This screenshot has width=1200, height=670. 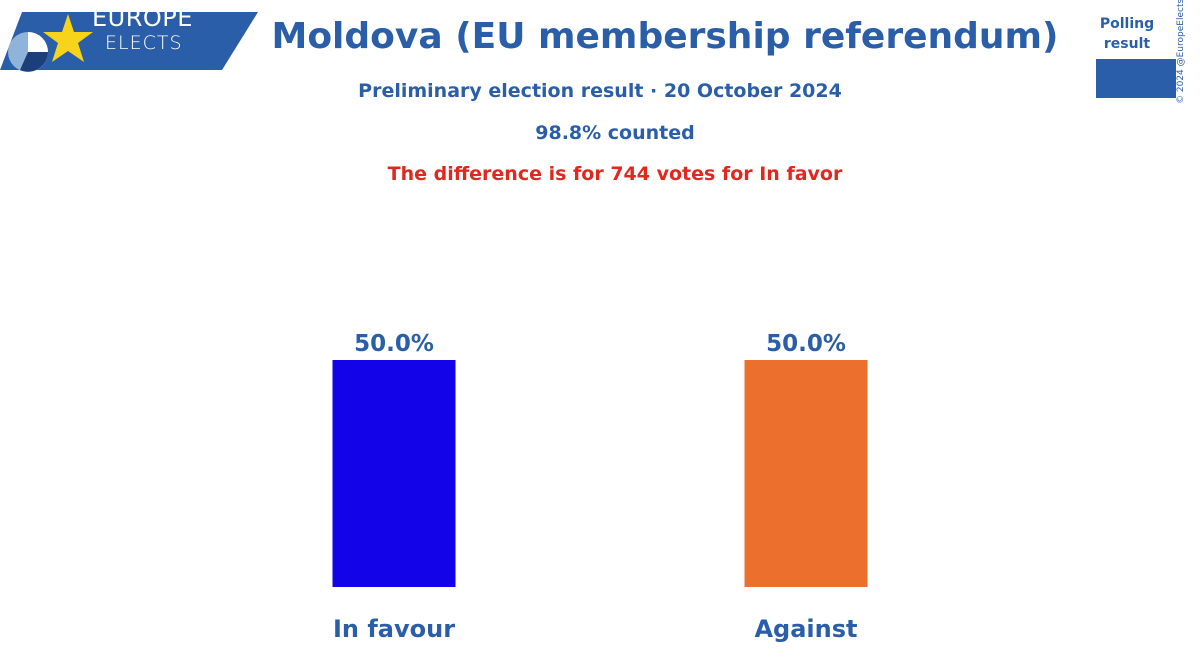 What do you see at coordinates (394, 629) in the screenshot?
I see `category-label: In favour` at bounding box center [394, 629].